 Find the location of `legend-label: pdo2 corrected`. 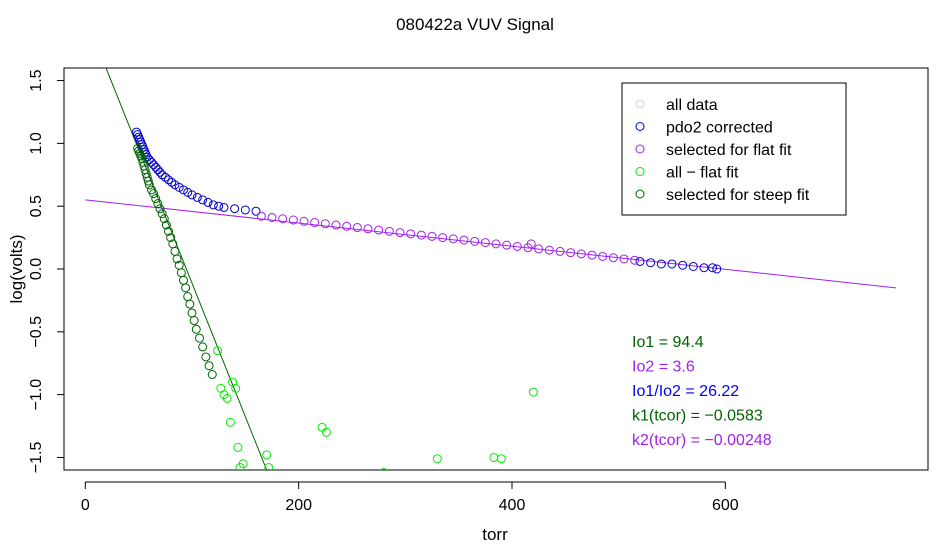

legend-label: pdo2 corrected is located at coordinates (719, 128).